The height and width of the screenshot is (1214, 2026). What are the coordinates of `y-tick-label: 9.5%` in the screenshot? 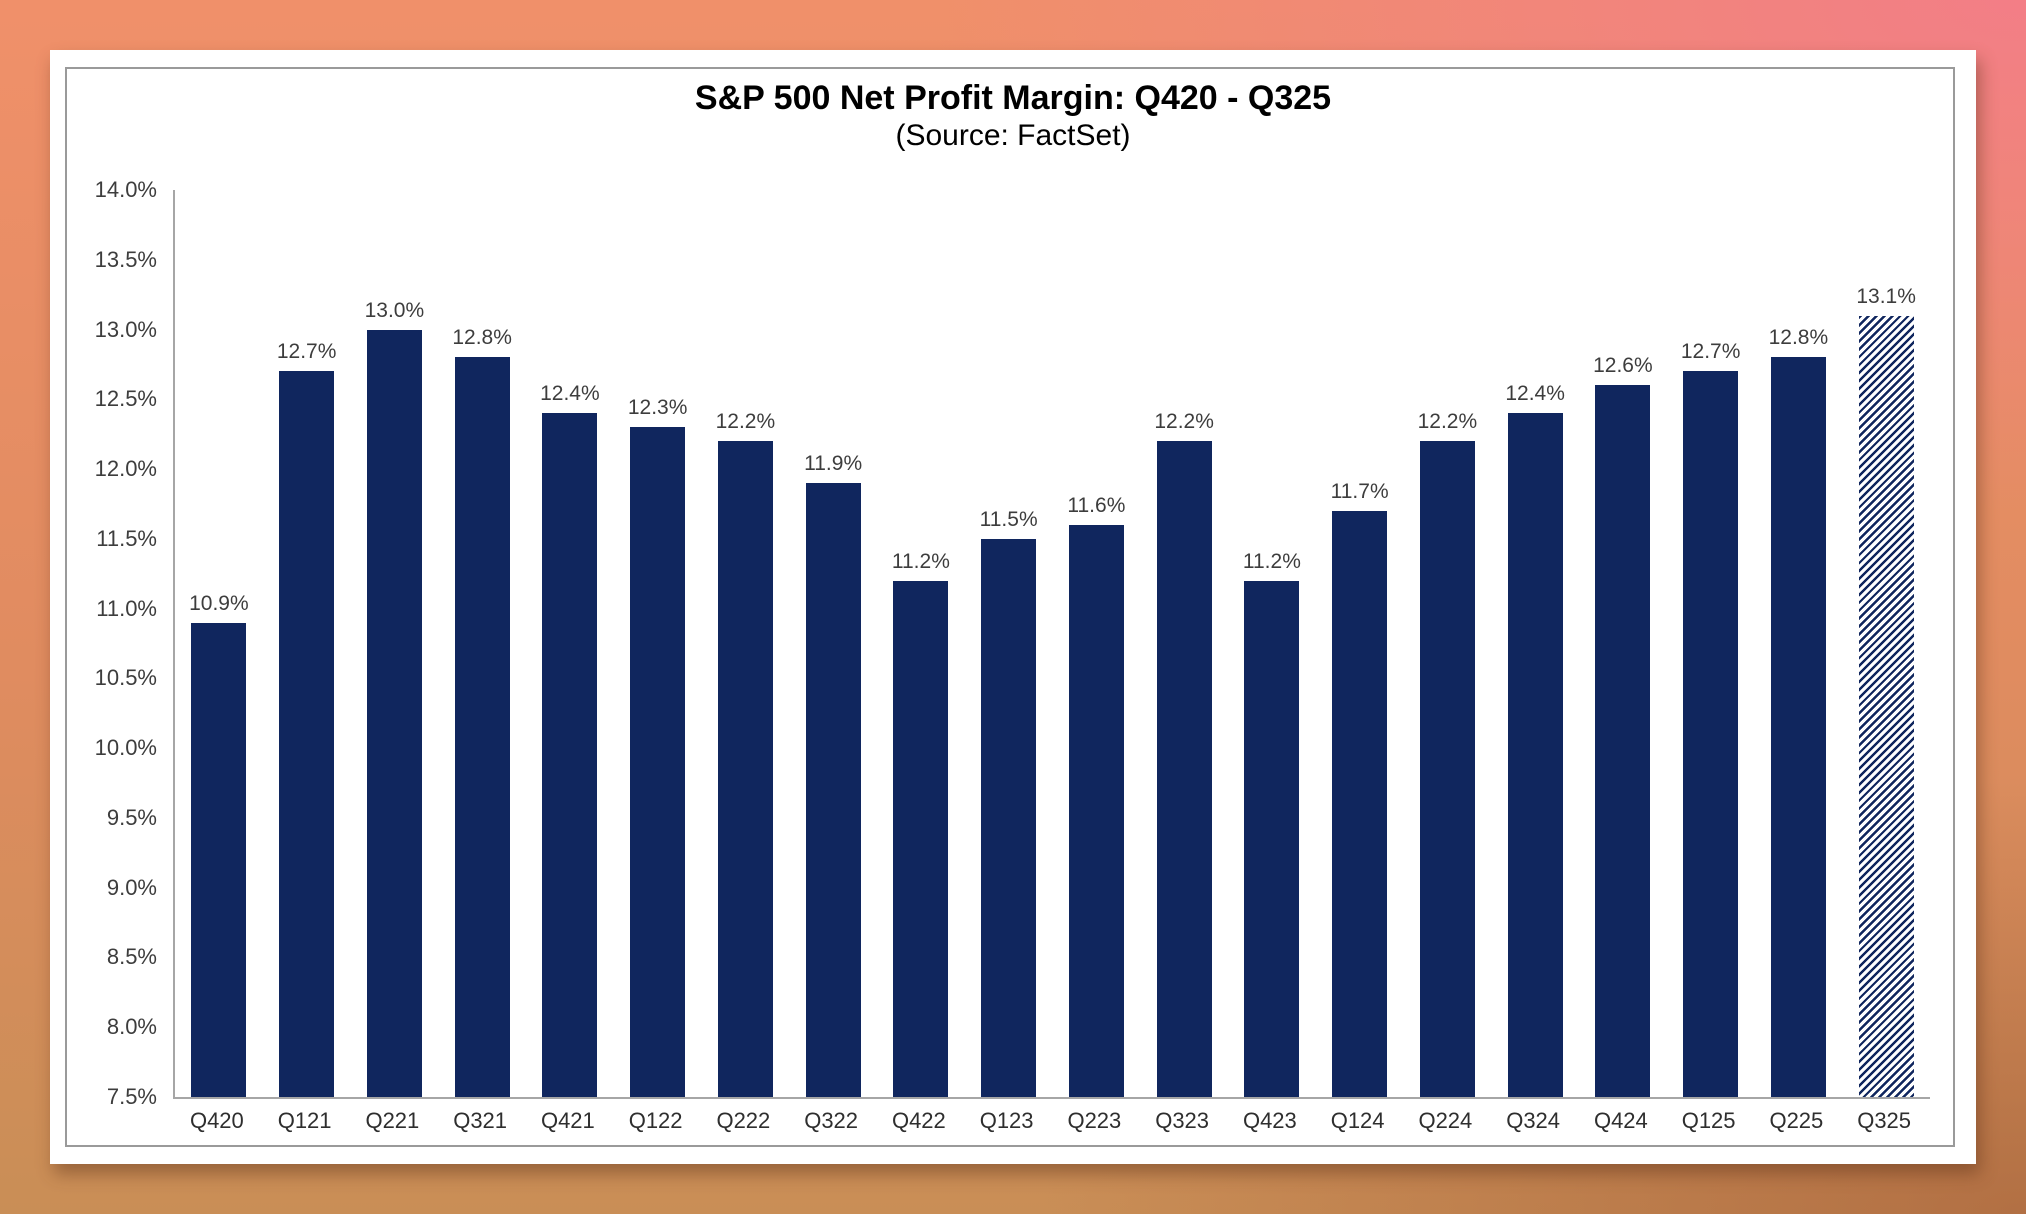 It's located at (131, 817).